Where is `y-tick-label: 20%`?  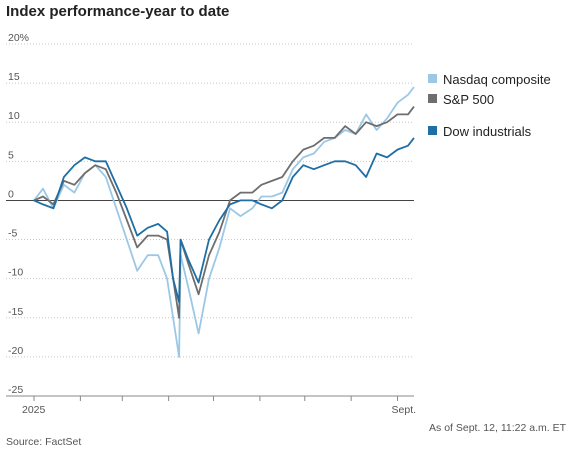 y-tick-label: 20% is located at coordinates (18, 38).